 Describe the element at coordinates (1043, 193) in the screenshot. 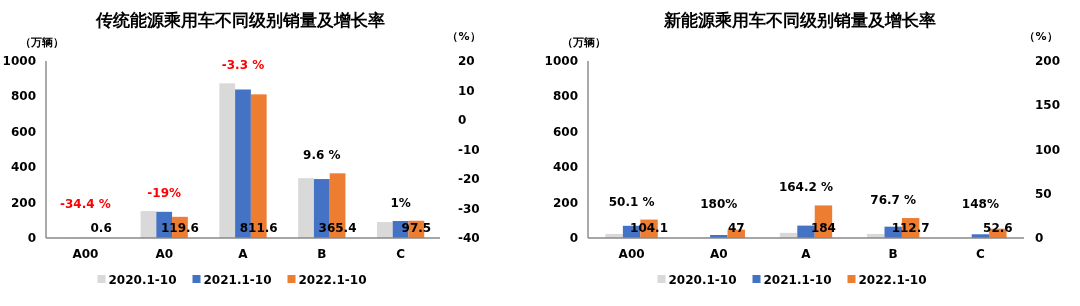

I see `y2-tick-label: 50` at that location.